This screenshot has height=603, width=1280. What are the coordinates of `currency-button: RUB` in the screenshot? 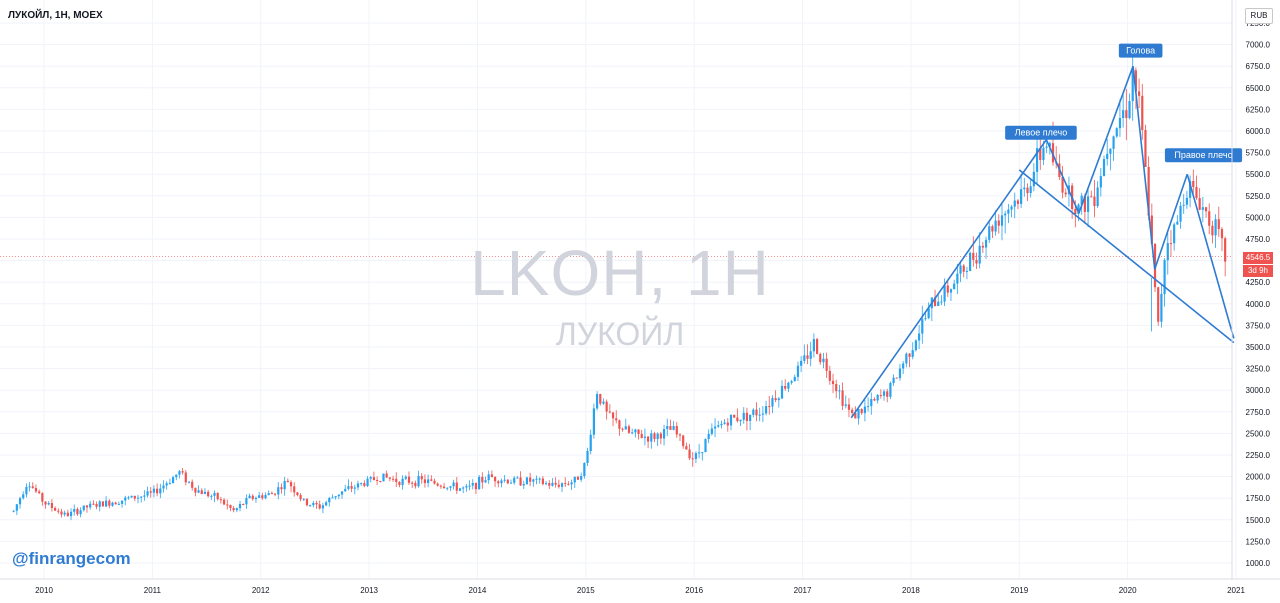 It's located at (1259, 16).